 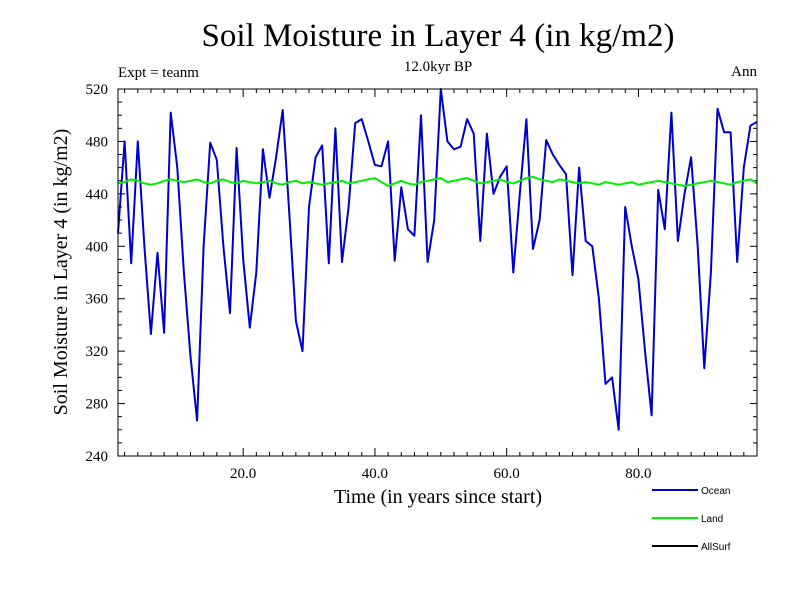 What do you see at coordinates (507, 474) in the screenshot?
I see `x-tick-label: 60.0` at bounding box center [507, 474].